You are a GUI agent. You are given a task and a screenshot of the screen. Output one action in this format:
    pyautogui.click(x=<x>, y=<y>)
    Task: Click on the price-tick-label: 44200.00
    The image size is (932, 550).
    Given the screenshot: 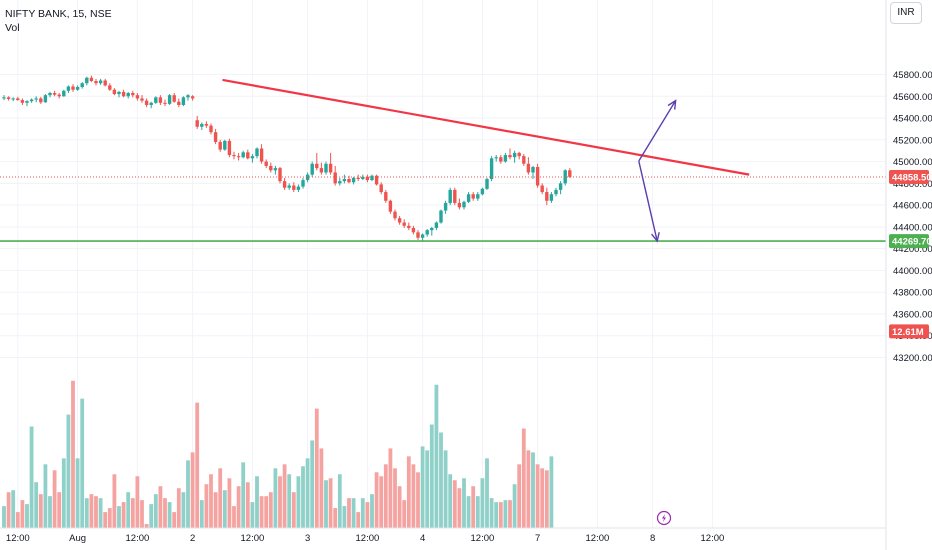 What is the action you would take?
    pyautogui.click(x=912, y=249)
    